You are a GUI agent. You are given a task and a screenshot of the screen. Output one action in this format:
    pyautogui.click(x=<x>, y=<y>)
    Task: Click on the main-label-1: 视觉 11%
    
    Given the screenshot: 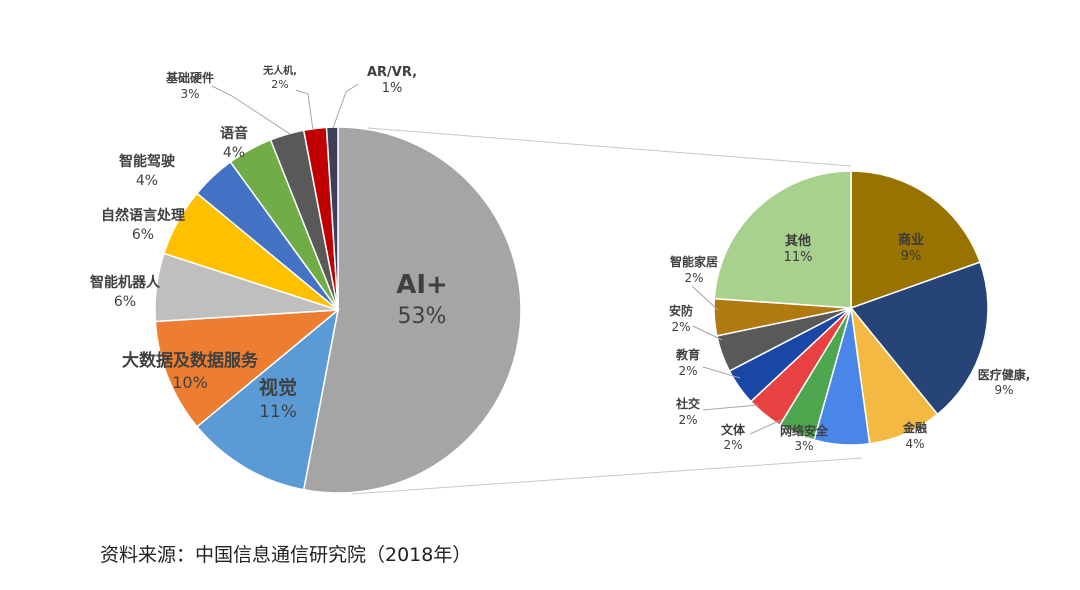 What is the action you would take?
    pyautogui.click(x=278, y=399)
    